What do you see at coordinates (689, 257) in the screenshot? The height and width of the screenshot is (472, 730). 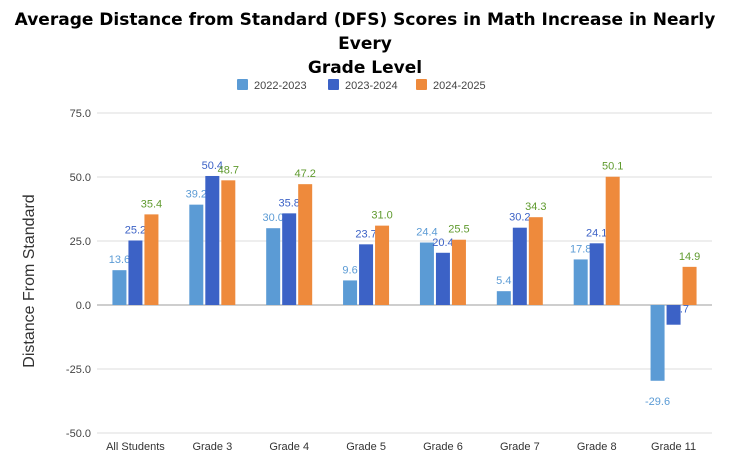 I see `data-label: 14.9` at bounding box center [689, 257].